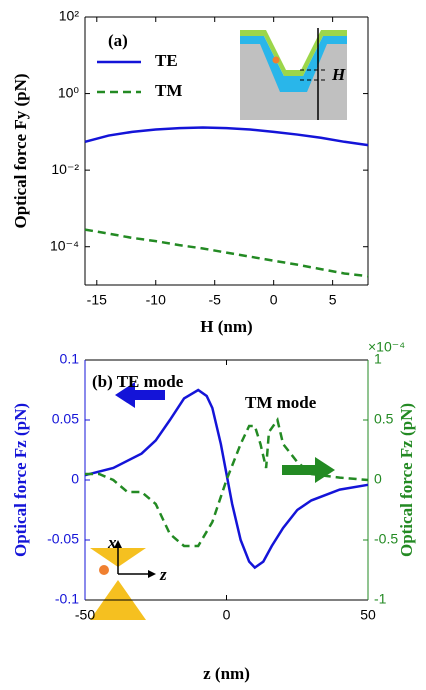 This screenshot has height=690, width=426. I want to click on y2-exponent: ×10⁻⁴, so click(386, 347).